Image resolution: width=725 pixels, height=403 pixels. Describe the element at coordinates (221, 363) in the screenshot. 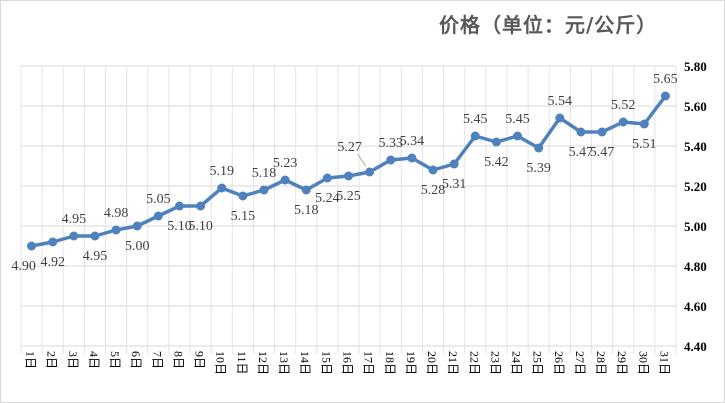

I see `x-tick-label: 10日` at that location.